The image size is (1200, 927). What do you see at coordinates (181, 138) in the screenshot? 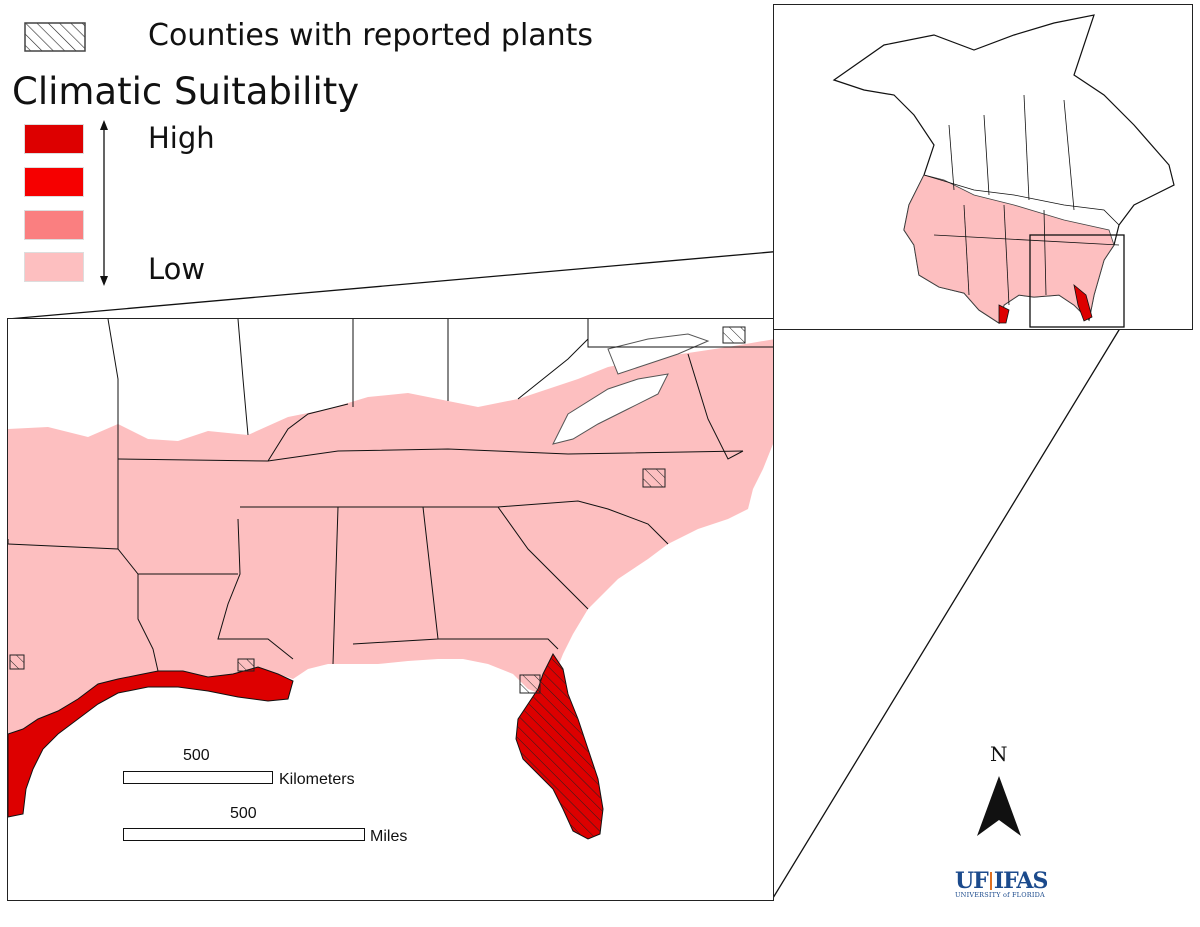
I see `legend-high-label: High` at bounding box center [181, 138].